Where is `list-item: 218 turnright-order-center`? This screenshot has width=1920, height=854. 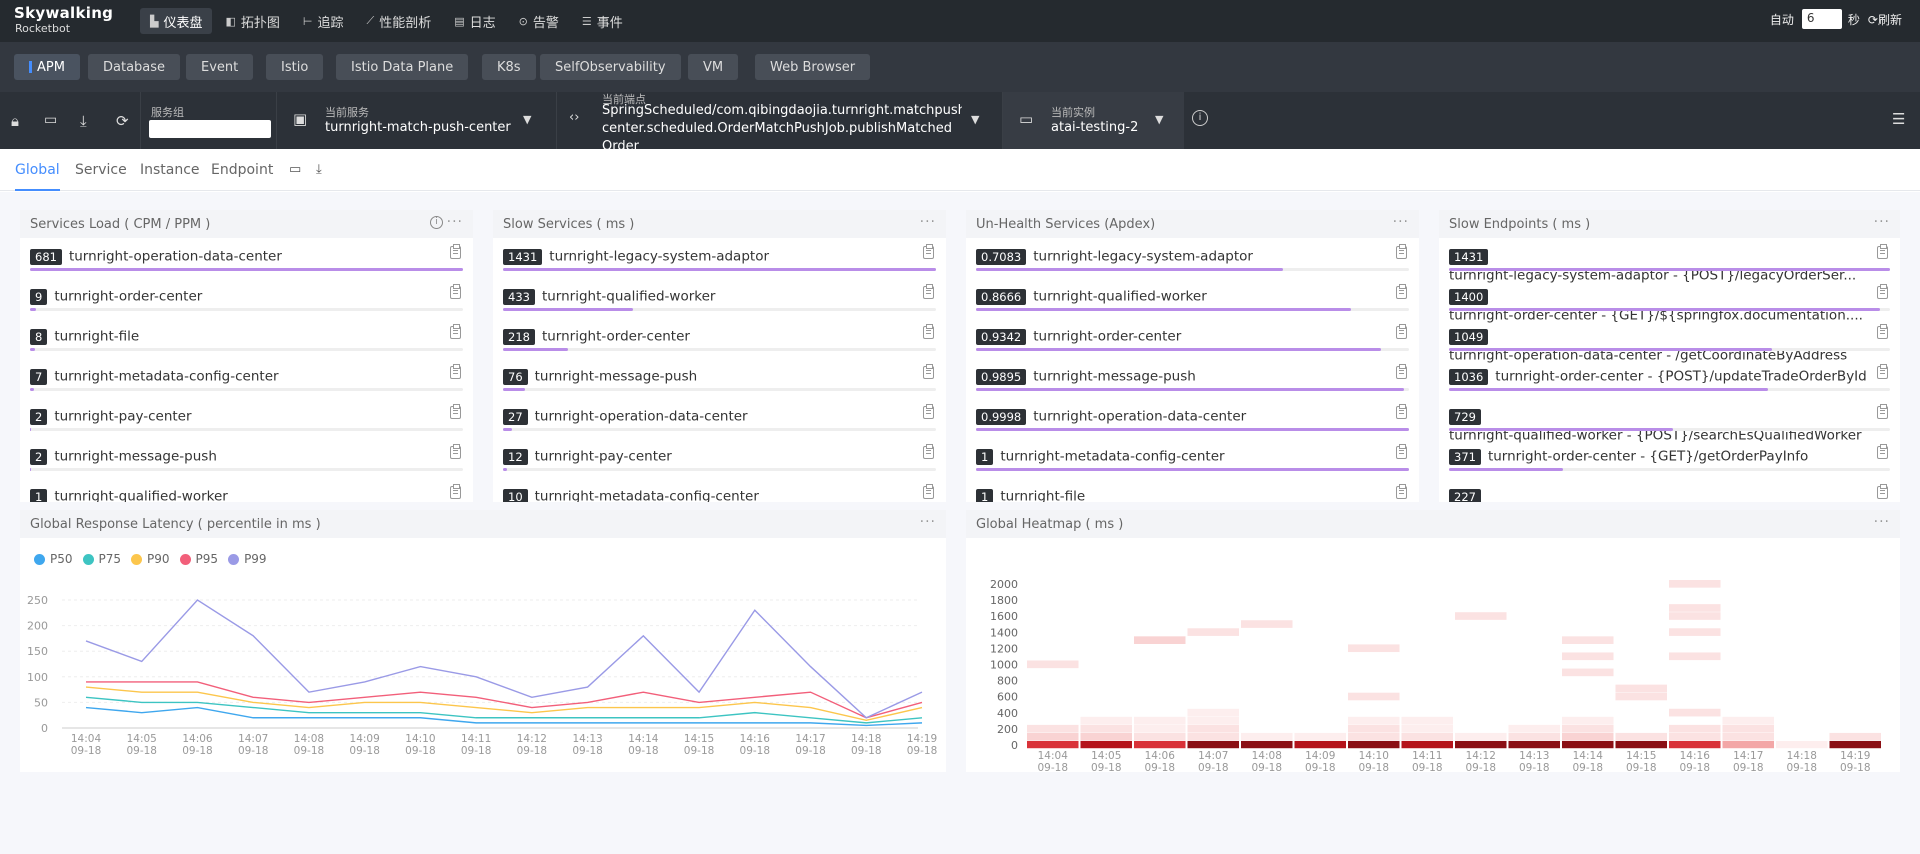 list-item: 218 turnright-order-center is located at coordinates (719, 338).